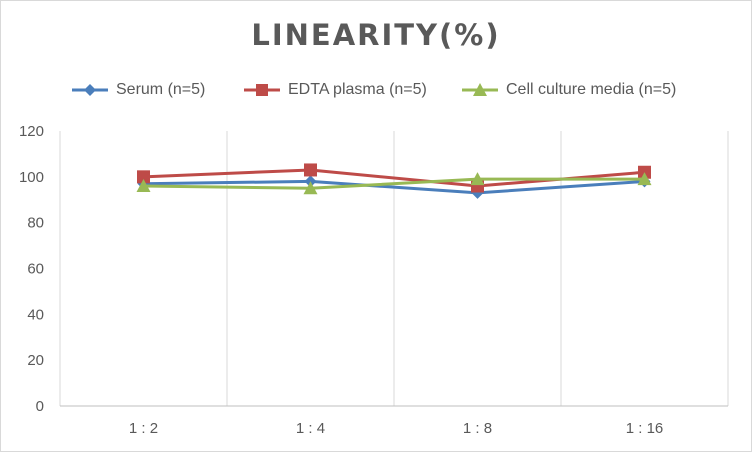 The image size is (752, 452). What do you see at coordinates (35, 223) in the screenshot?
I see `y-tick-label: 80` at bounding box center [35, 223].